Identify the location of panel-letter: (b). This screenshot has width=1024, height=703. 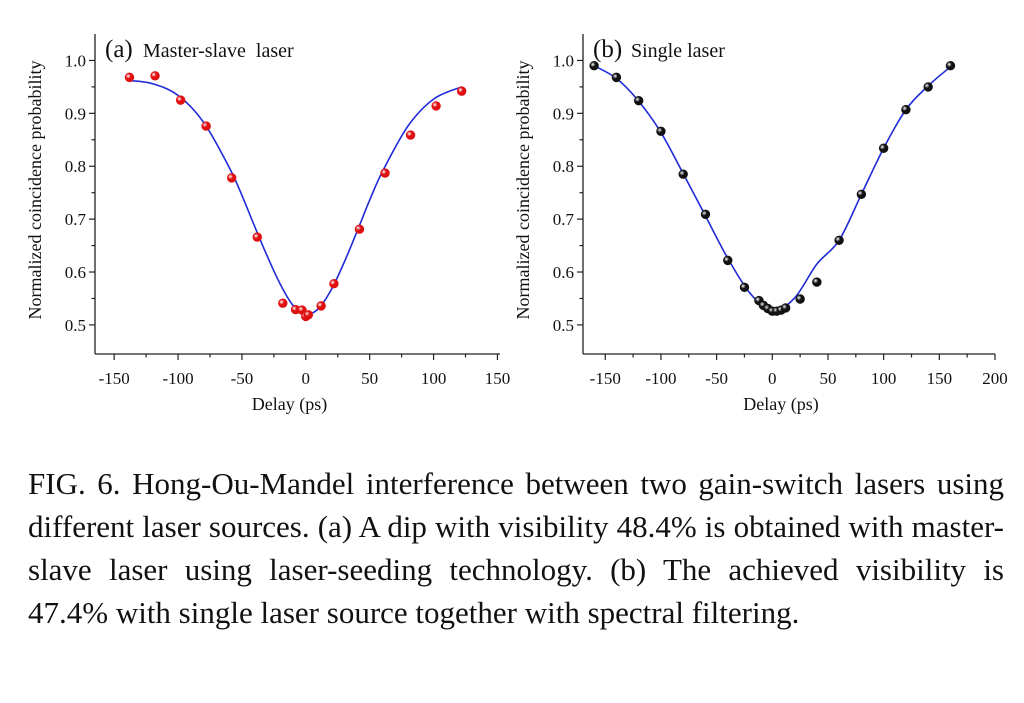
(607, 49).